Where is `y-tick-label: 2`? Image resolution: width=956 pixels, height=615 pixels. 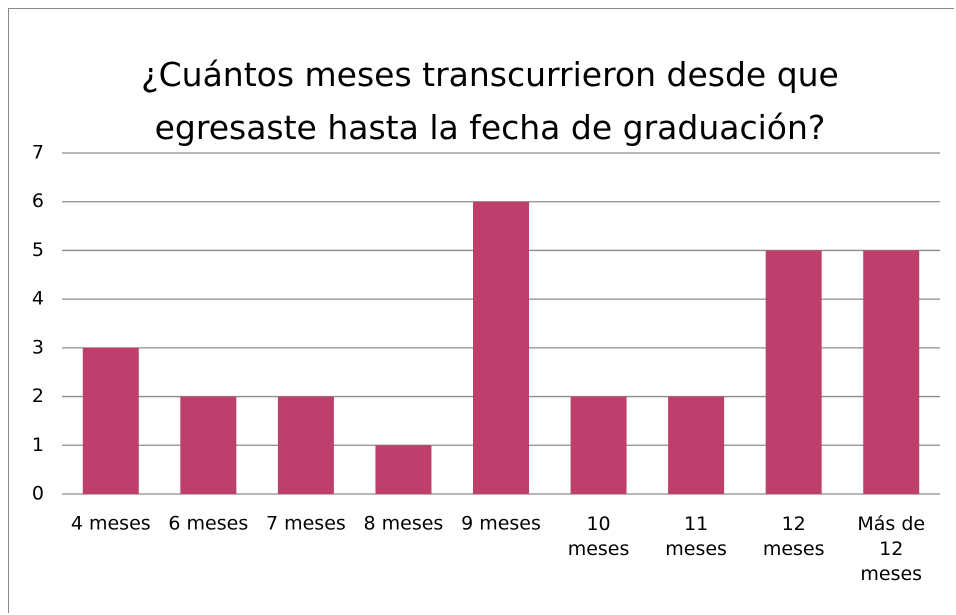 y-tick-label: 2 is located at coordinates (38, 396).